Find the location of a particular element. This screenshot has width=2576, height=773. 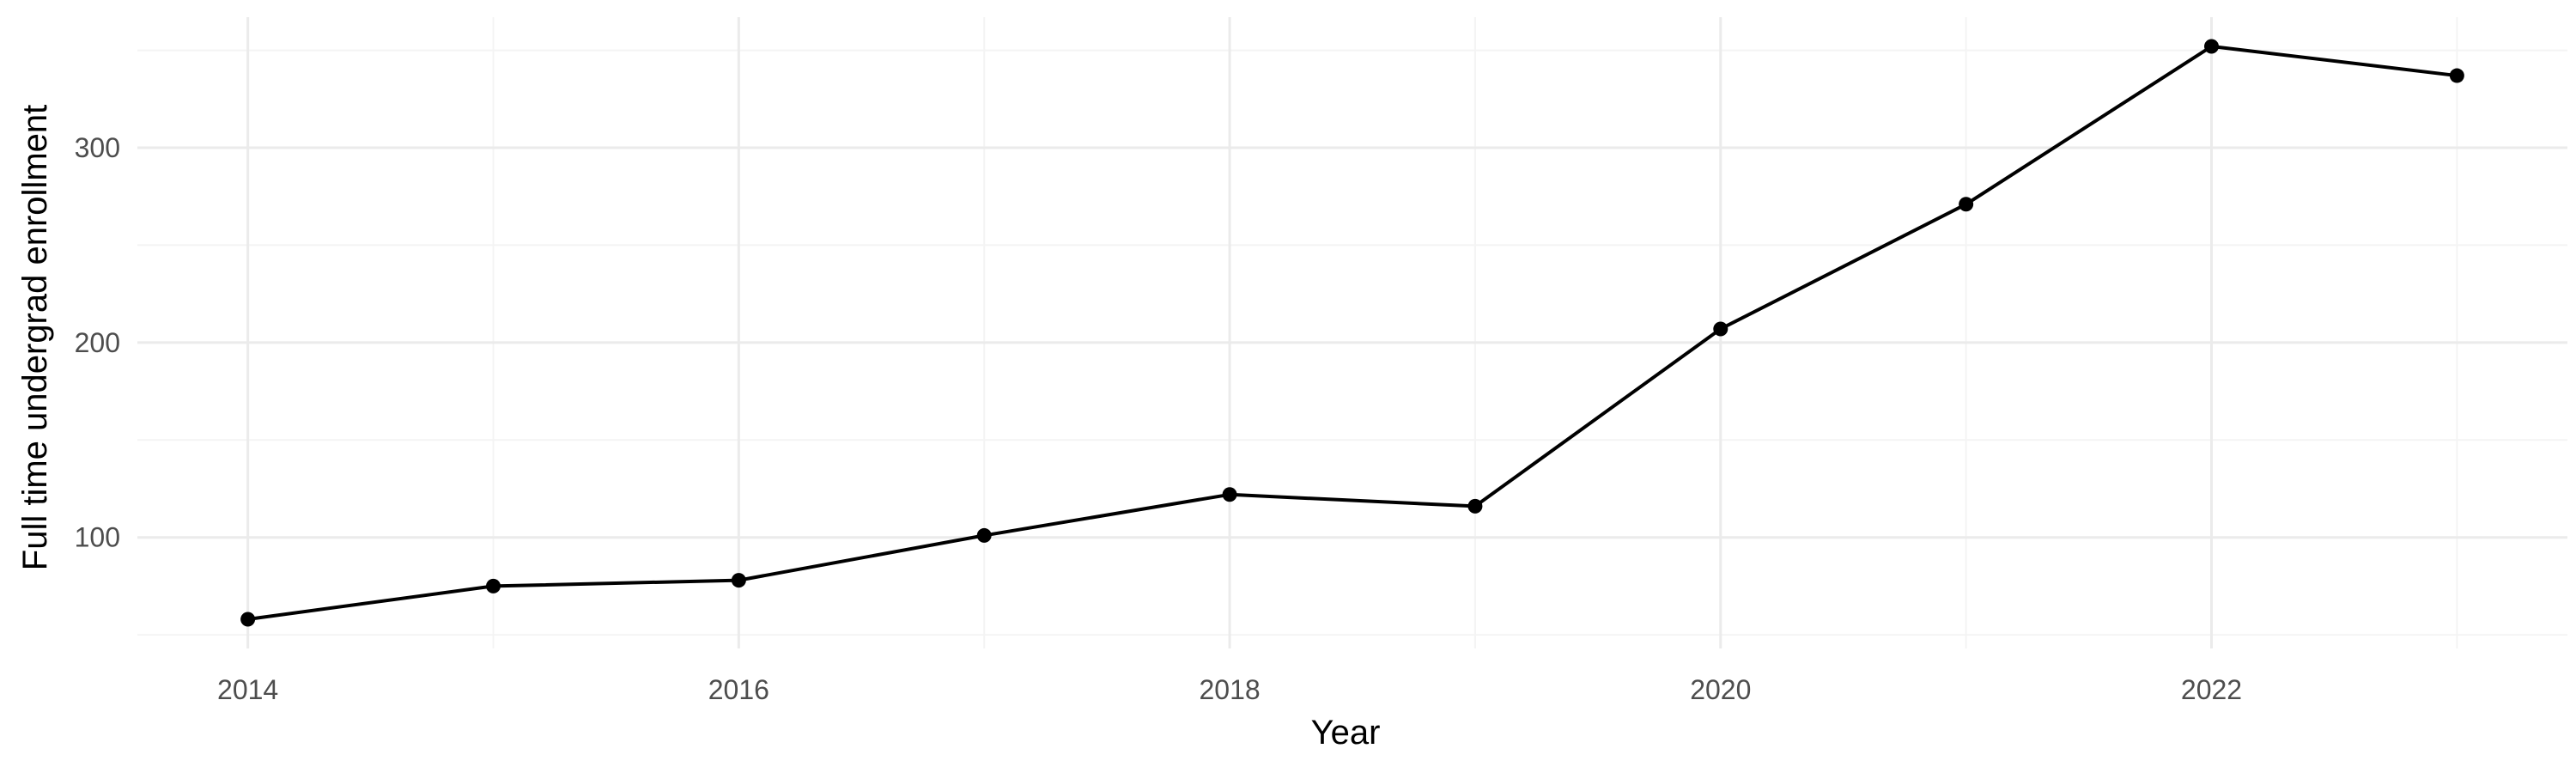

y-tick-label: 300 is located at coordinates (98, 147).